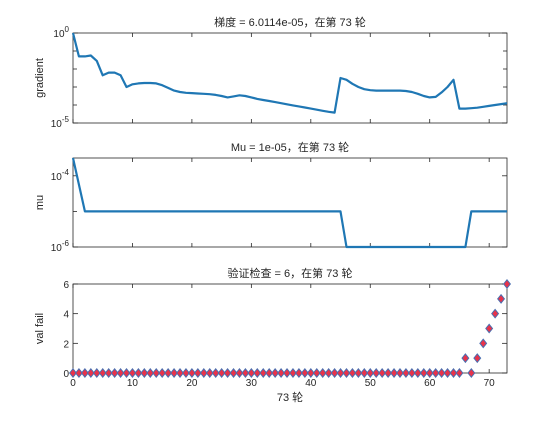 The width and height of the screenshot is (560, 425). I want to click on x-tick-label: 10, so click(133, 383).